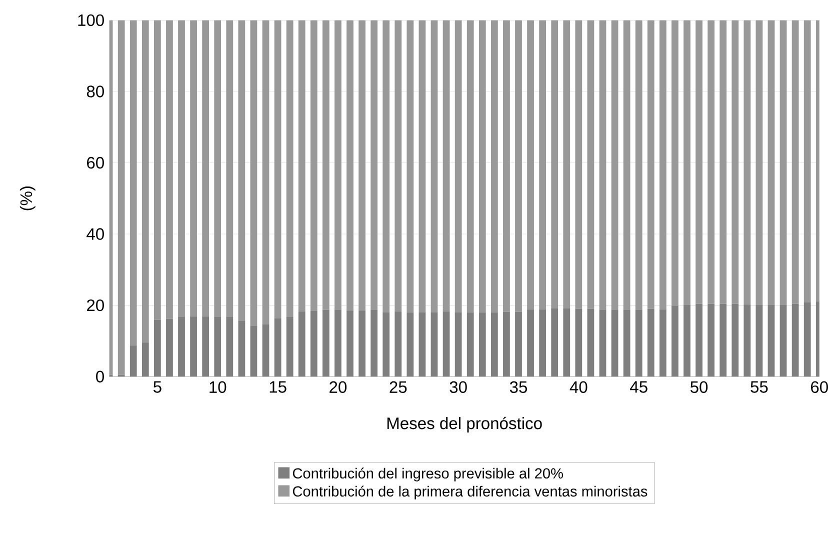  Describe the element at coordinates (519, 387) in the screenshot. I see `x-tick-label: 35` at that location.